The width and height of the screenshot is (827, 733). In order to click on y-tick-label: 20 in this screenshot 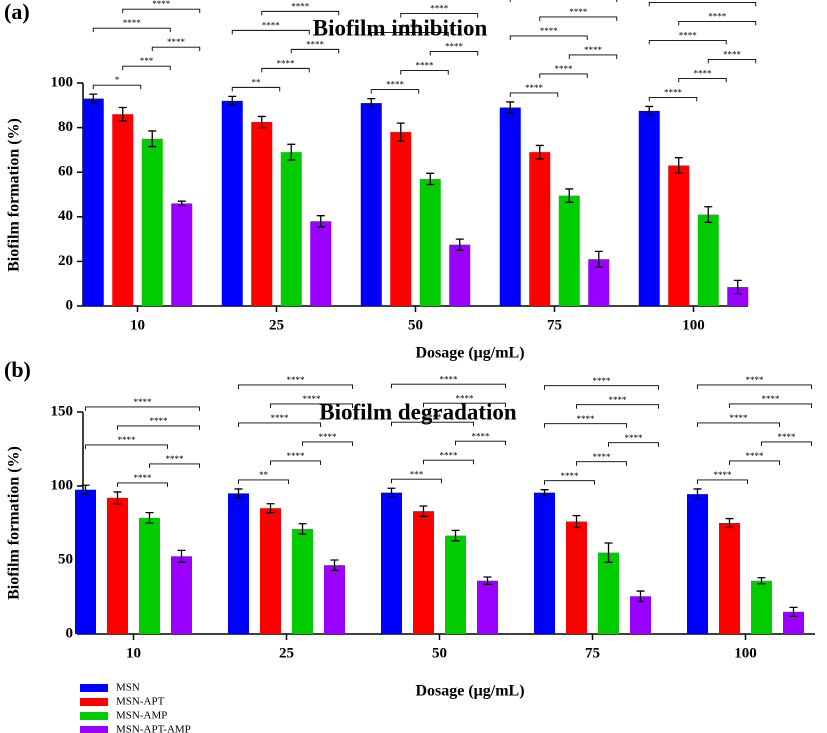, I will do `click(65, 261)`.